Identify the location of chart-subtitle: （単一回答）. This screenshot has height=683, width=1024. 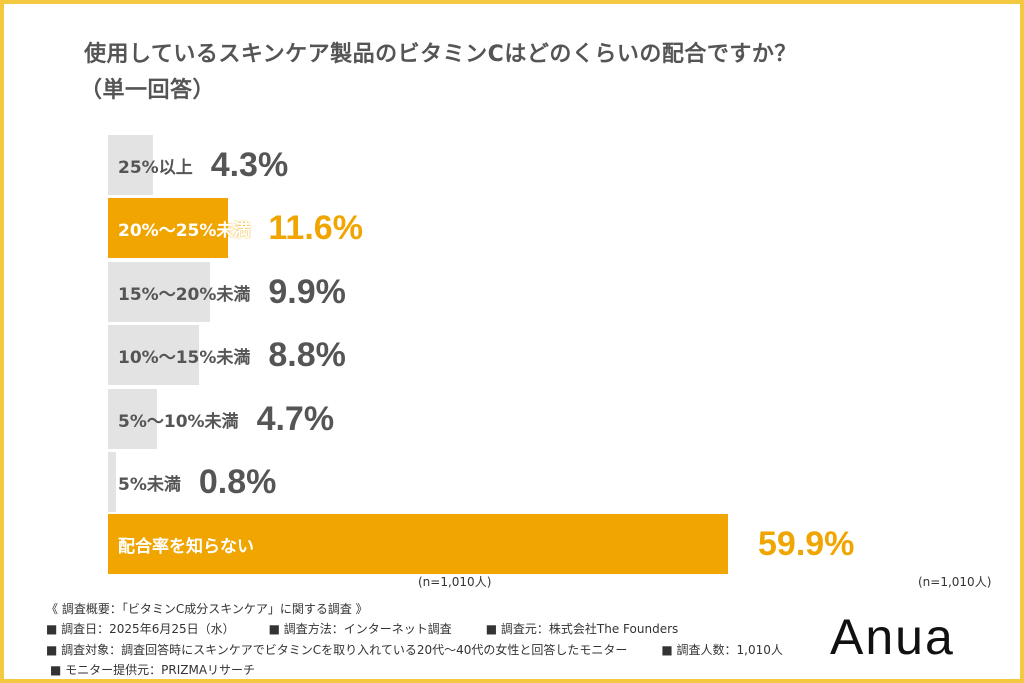
(148, 90).